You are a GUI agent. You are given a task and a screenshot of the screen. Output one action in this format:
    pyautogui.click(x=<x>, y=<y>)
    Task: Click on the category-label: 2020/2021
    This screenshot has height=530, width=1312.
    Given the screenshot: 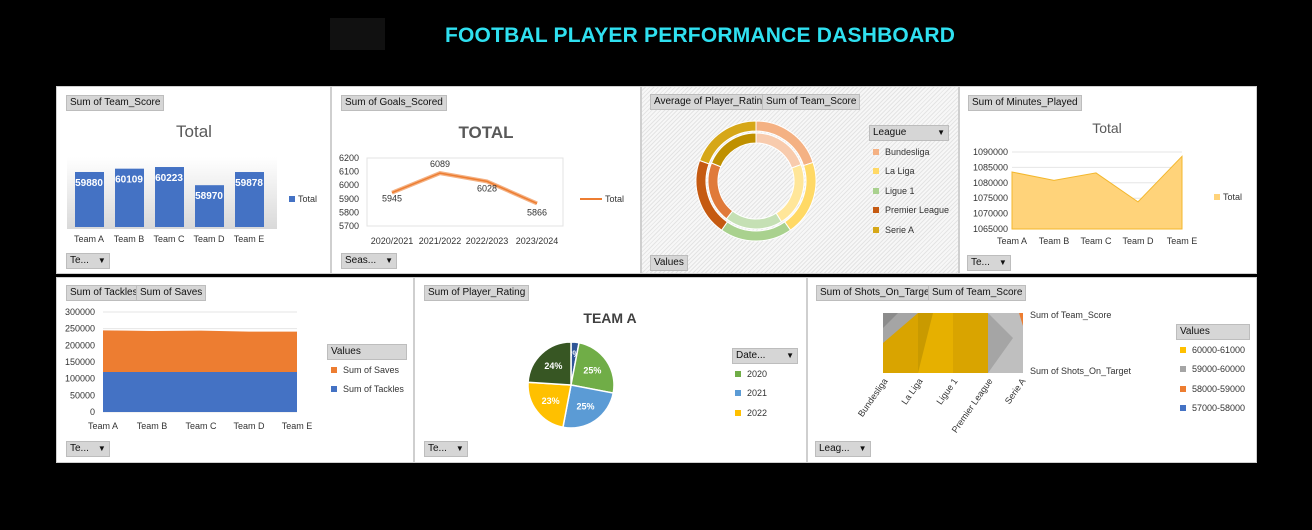 What is the action you would take?
    pyautogui.click(x=392, y=241)
    